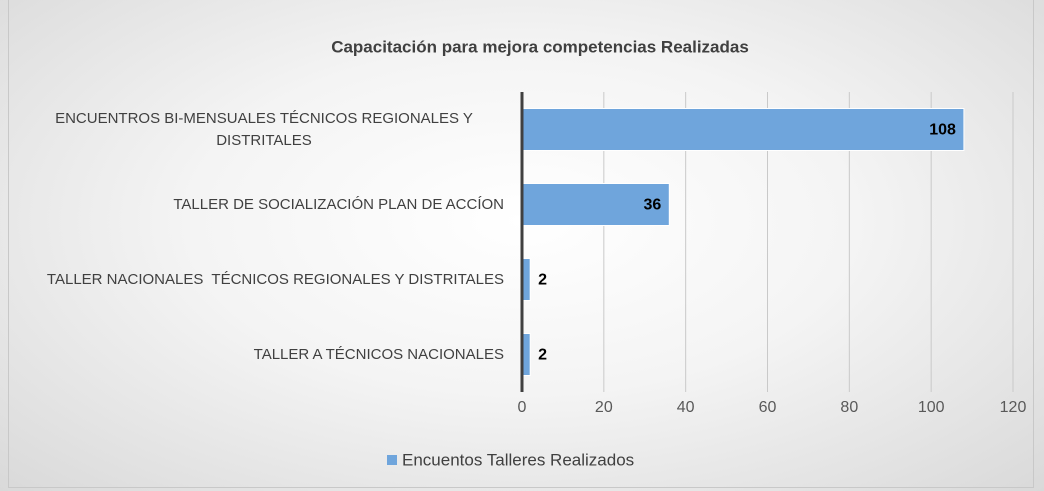  I want to click on x-tick-label: 60, so click(768, 407).